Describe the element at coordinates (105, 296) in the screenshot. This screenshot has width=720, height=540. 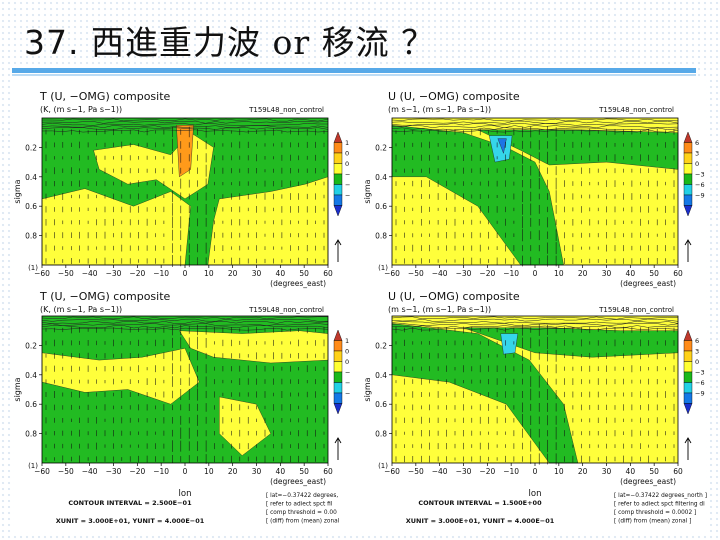
I see `panel-title: T (U, −OMG) composite` at that location.